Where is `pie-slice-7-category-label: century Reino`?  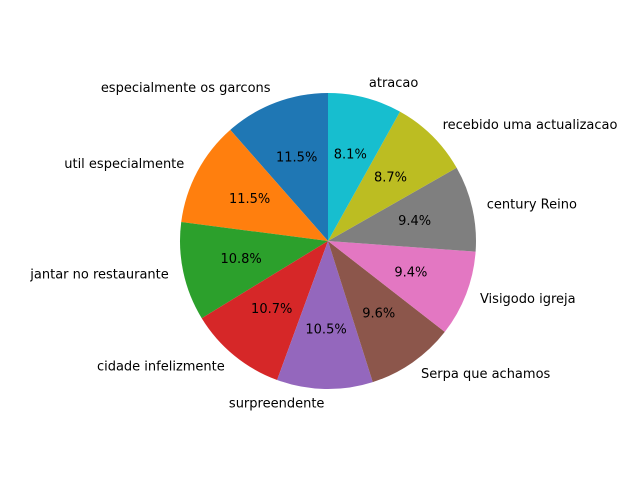
pie-slice-7-category-label: century Reino is located at coordinates (532, 205).